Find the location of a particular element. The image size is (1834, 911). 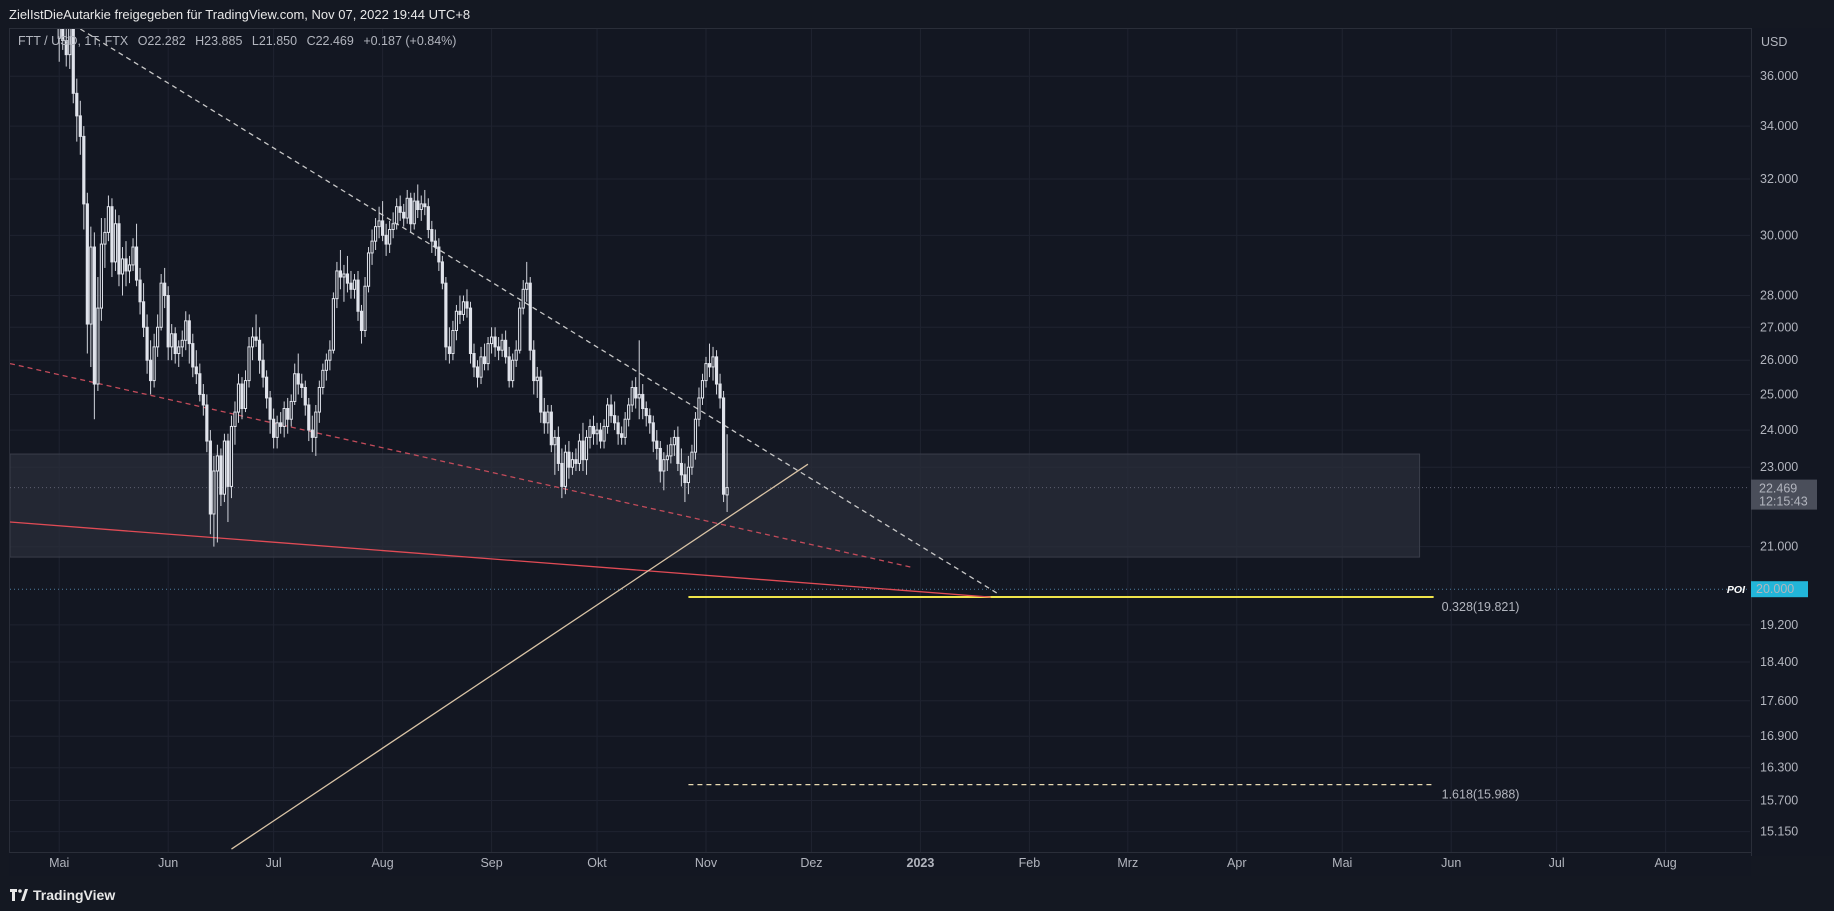

price-axis is located at coordinates (1792, 442).